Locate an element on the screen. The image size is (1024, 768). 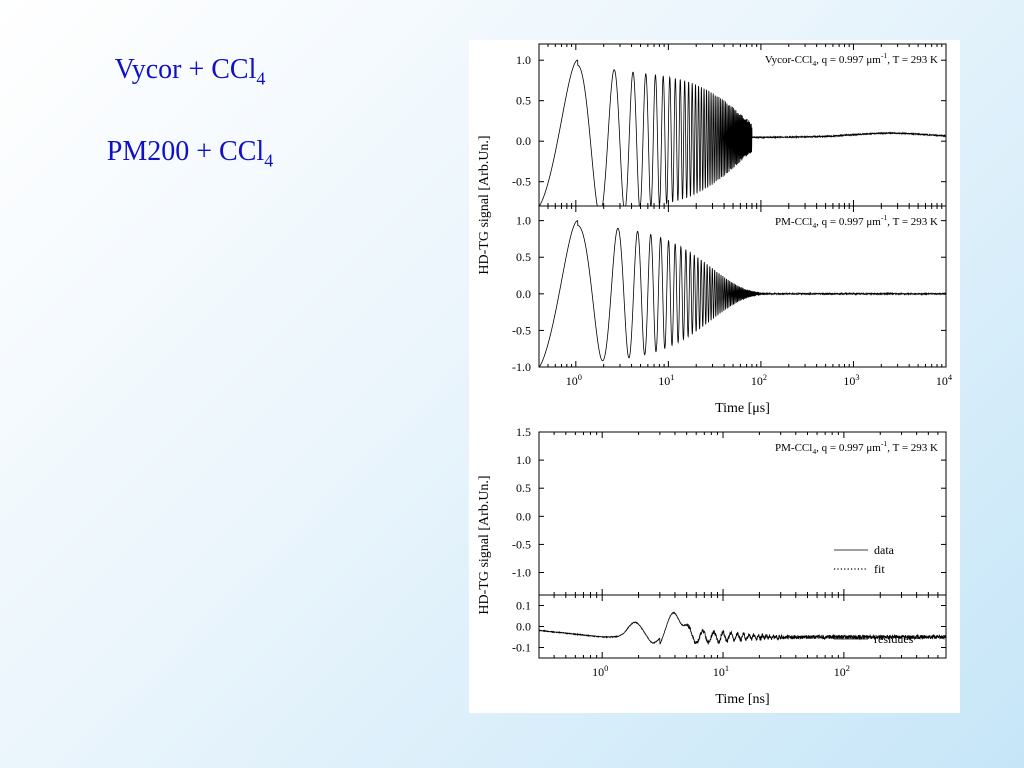
x-tick-label: 10³ is located at coordinates (851, 380).